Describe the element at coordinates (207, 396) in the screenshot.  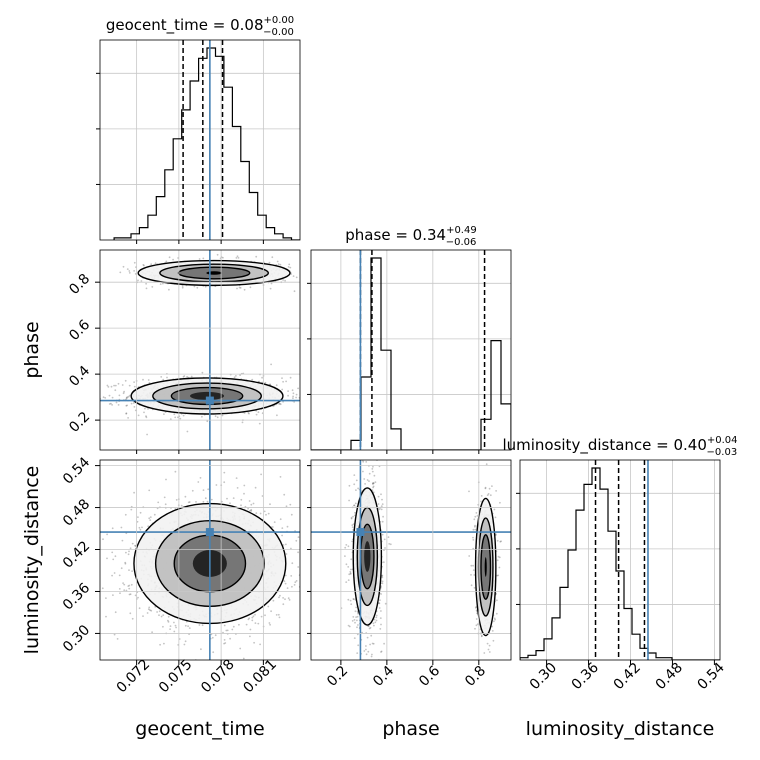
I see `density-fill` at that location.